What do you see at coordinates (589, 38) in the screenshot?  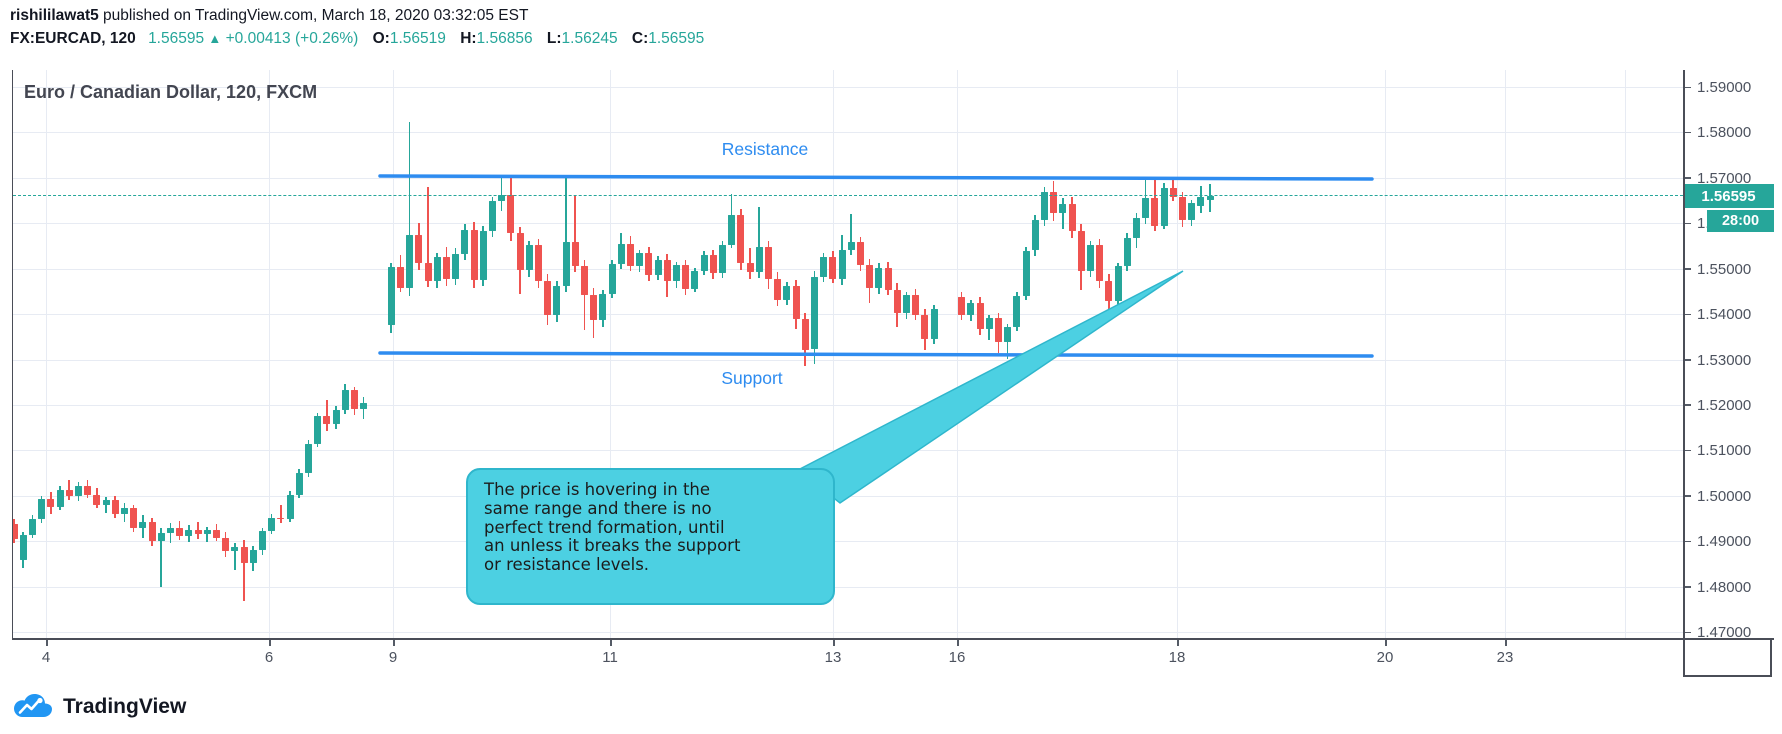 I see `low-value: 1.56245` at bounding box center [589, 38].